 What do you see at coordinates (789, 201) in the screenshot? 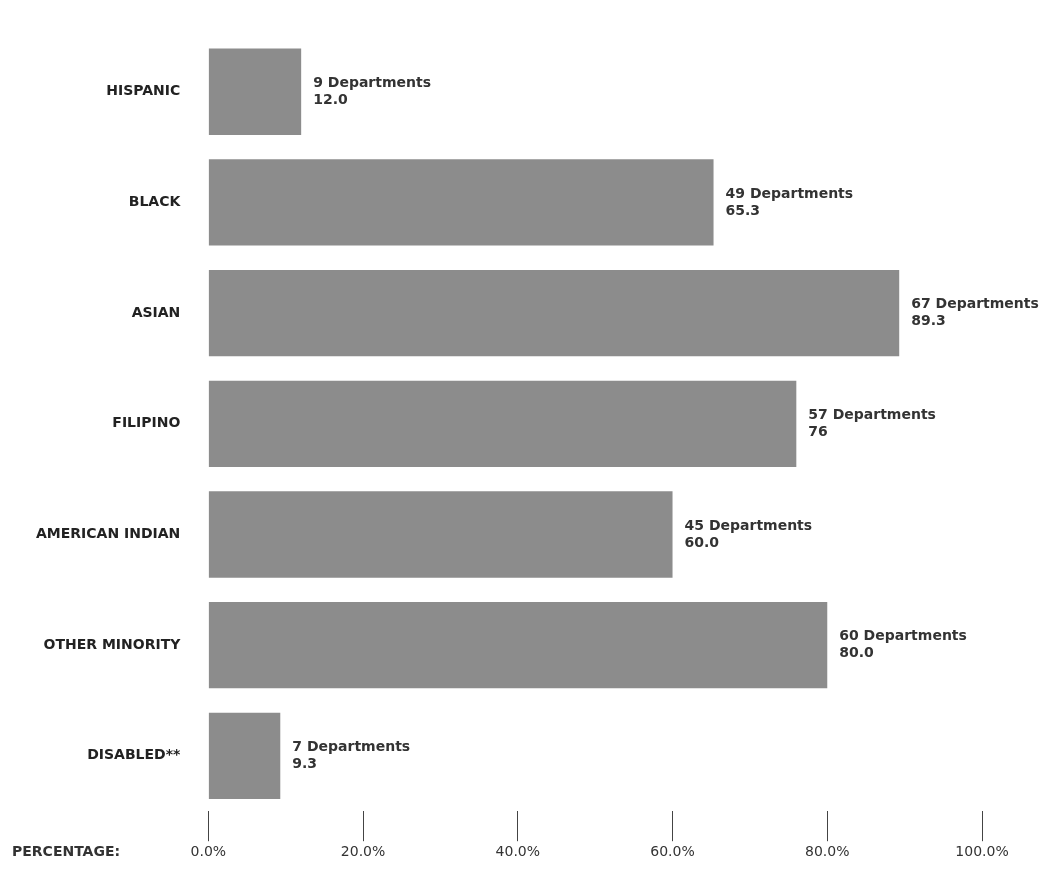
I see `data-label: 49 Departments 65.3` at bounding box center [789, 201].